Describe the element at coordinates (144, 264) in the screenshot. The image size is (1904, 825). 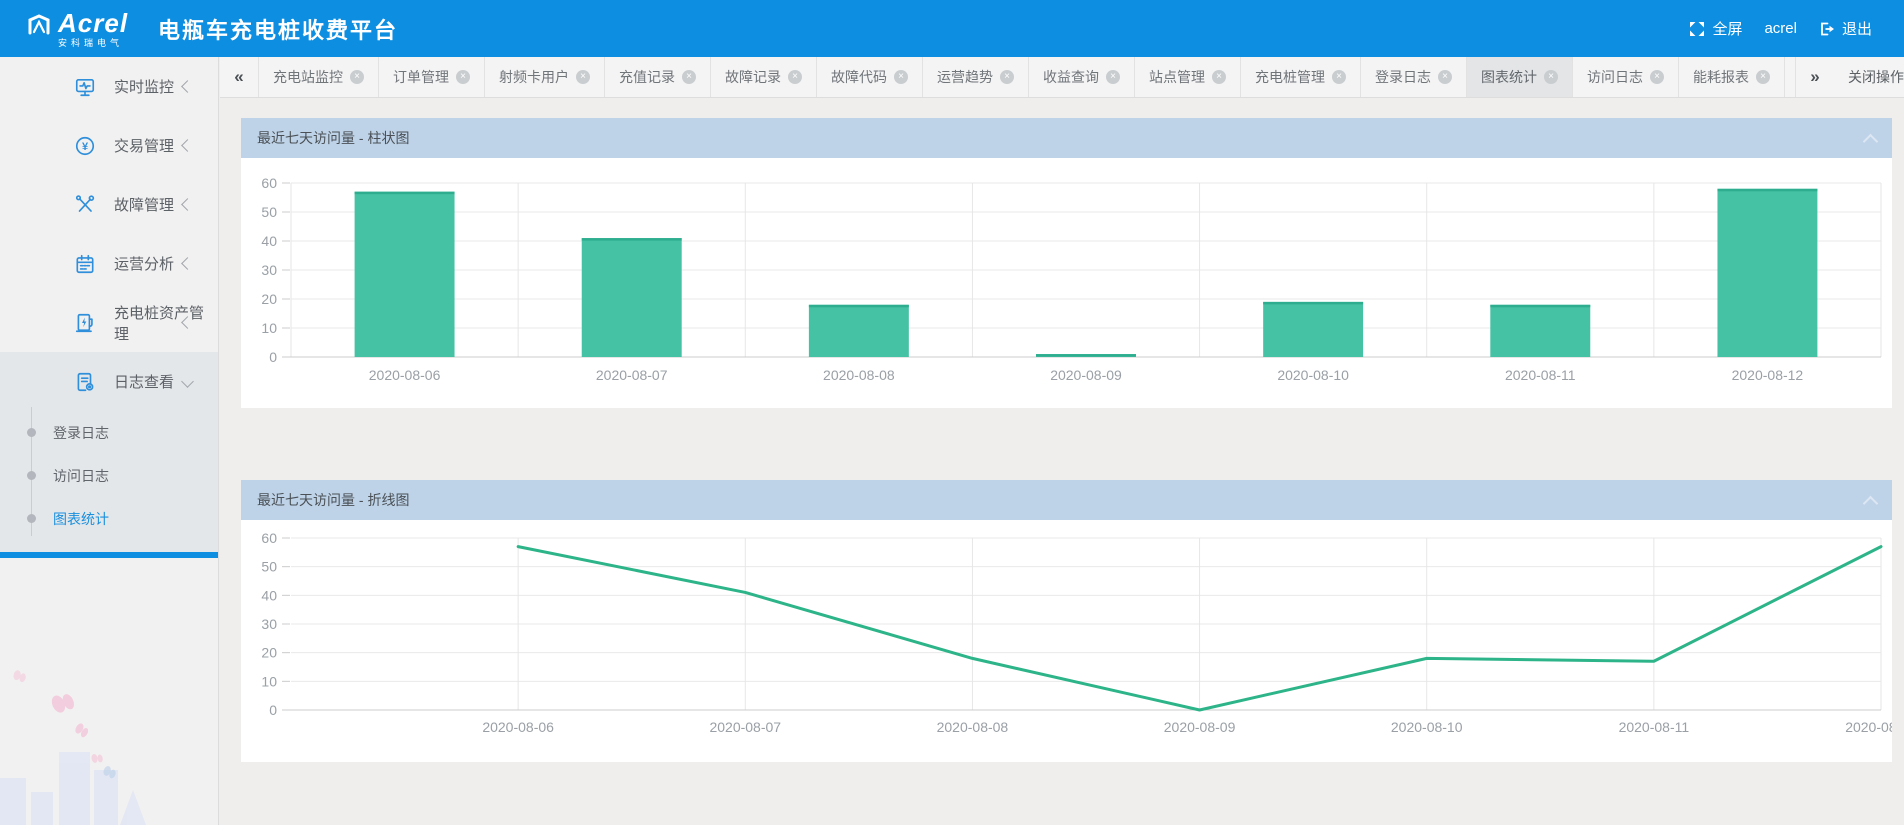
I see `sidebar-item-label: 运营分析` at that location.